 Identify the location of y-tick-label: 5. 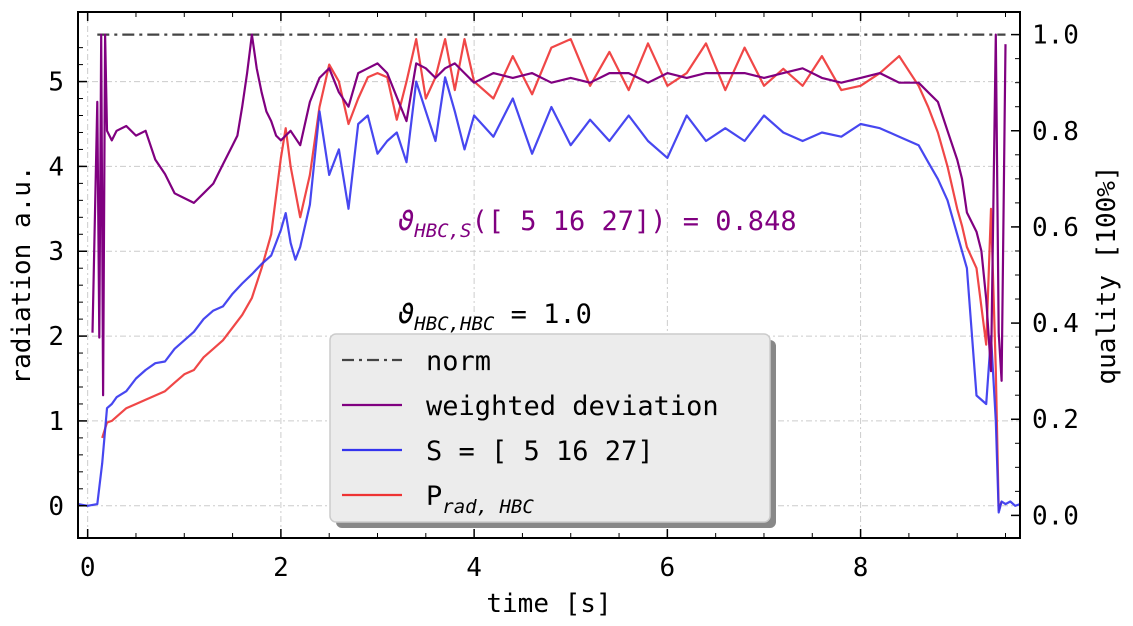
(56, 83).